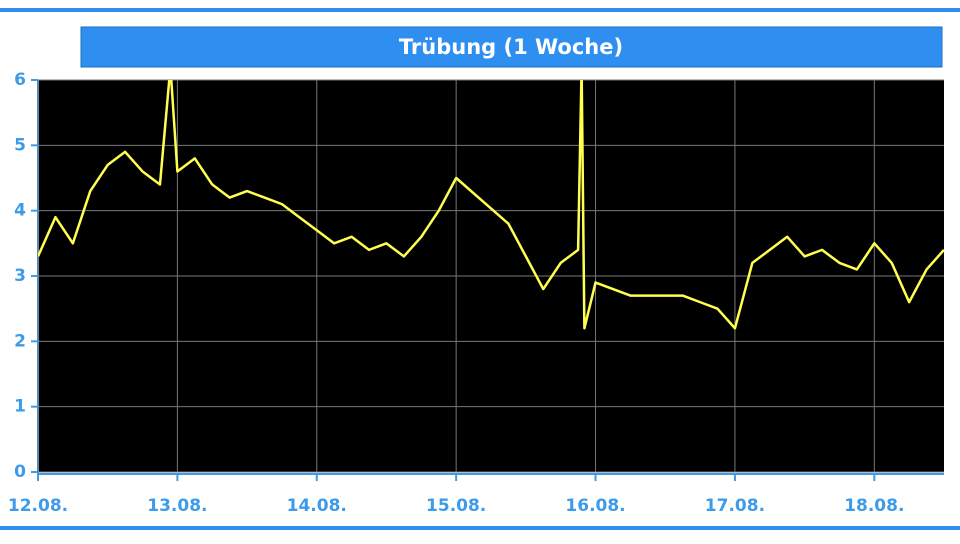 The image size is (960, 544). What do you see at coordinates (20, 211) in the screenshot?
I see `y-tick-label: 4` at bounding box center [20, 211].